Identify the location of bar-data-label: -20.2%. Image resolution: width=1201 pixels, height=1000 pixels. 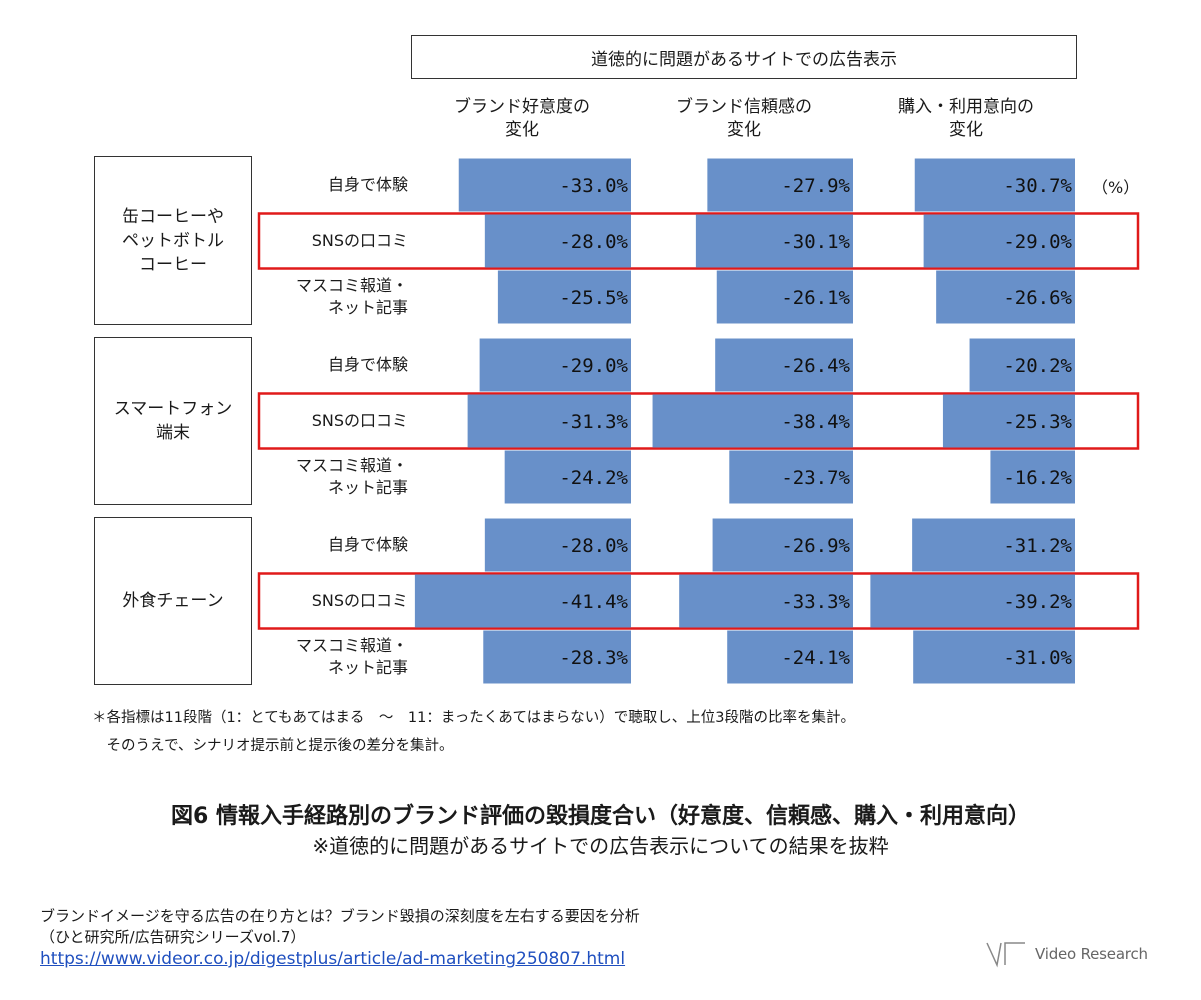
(1037, 366).